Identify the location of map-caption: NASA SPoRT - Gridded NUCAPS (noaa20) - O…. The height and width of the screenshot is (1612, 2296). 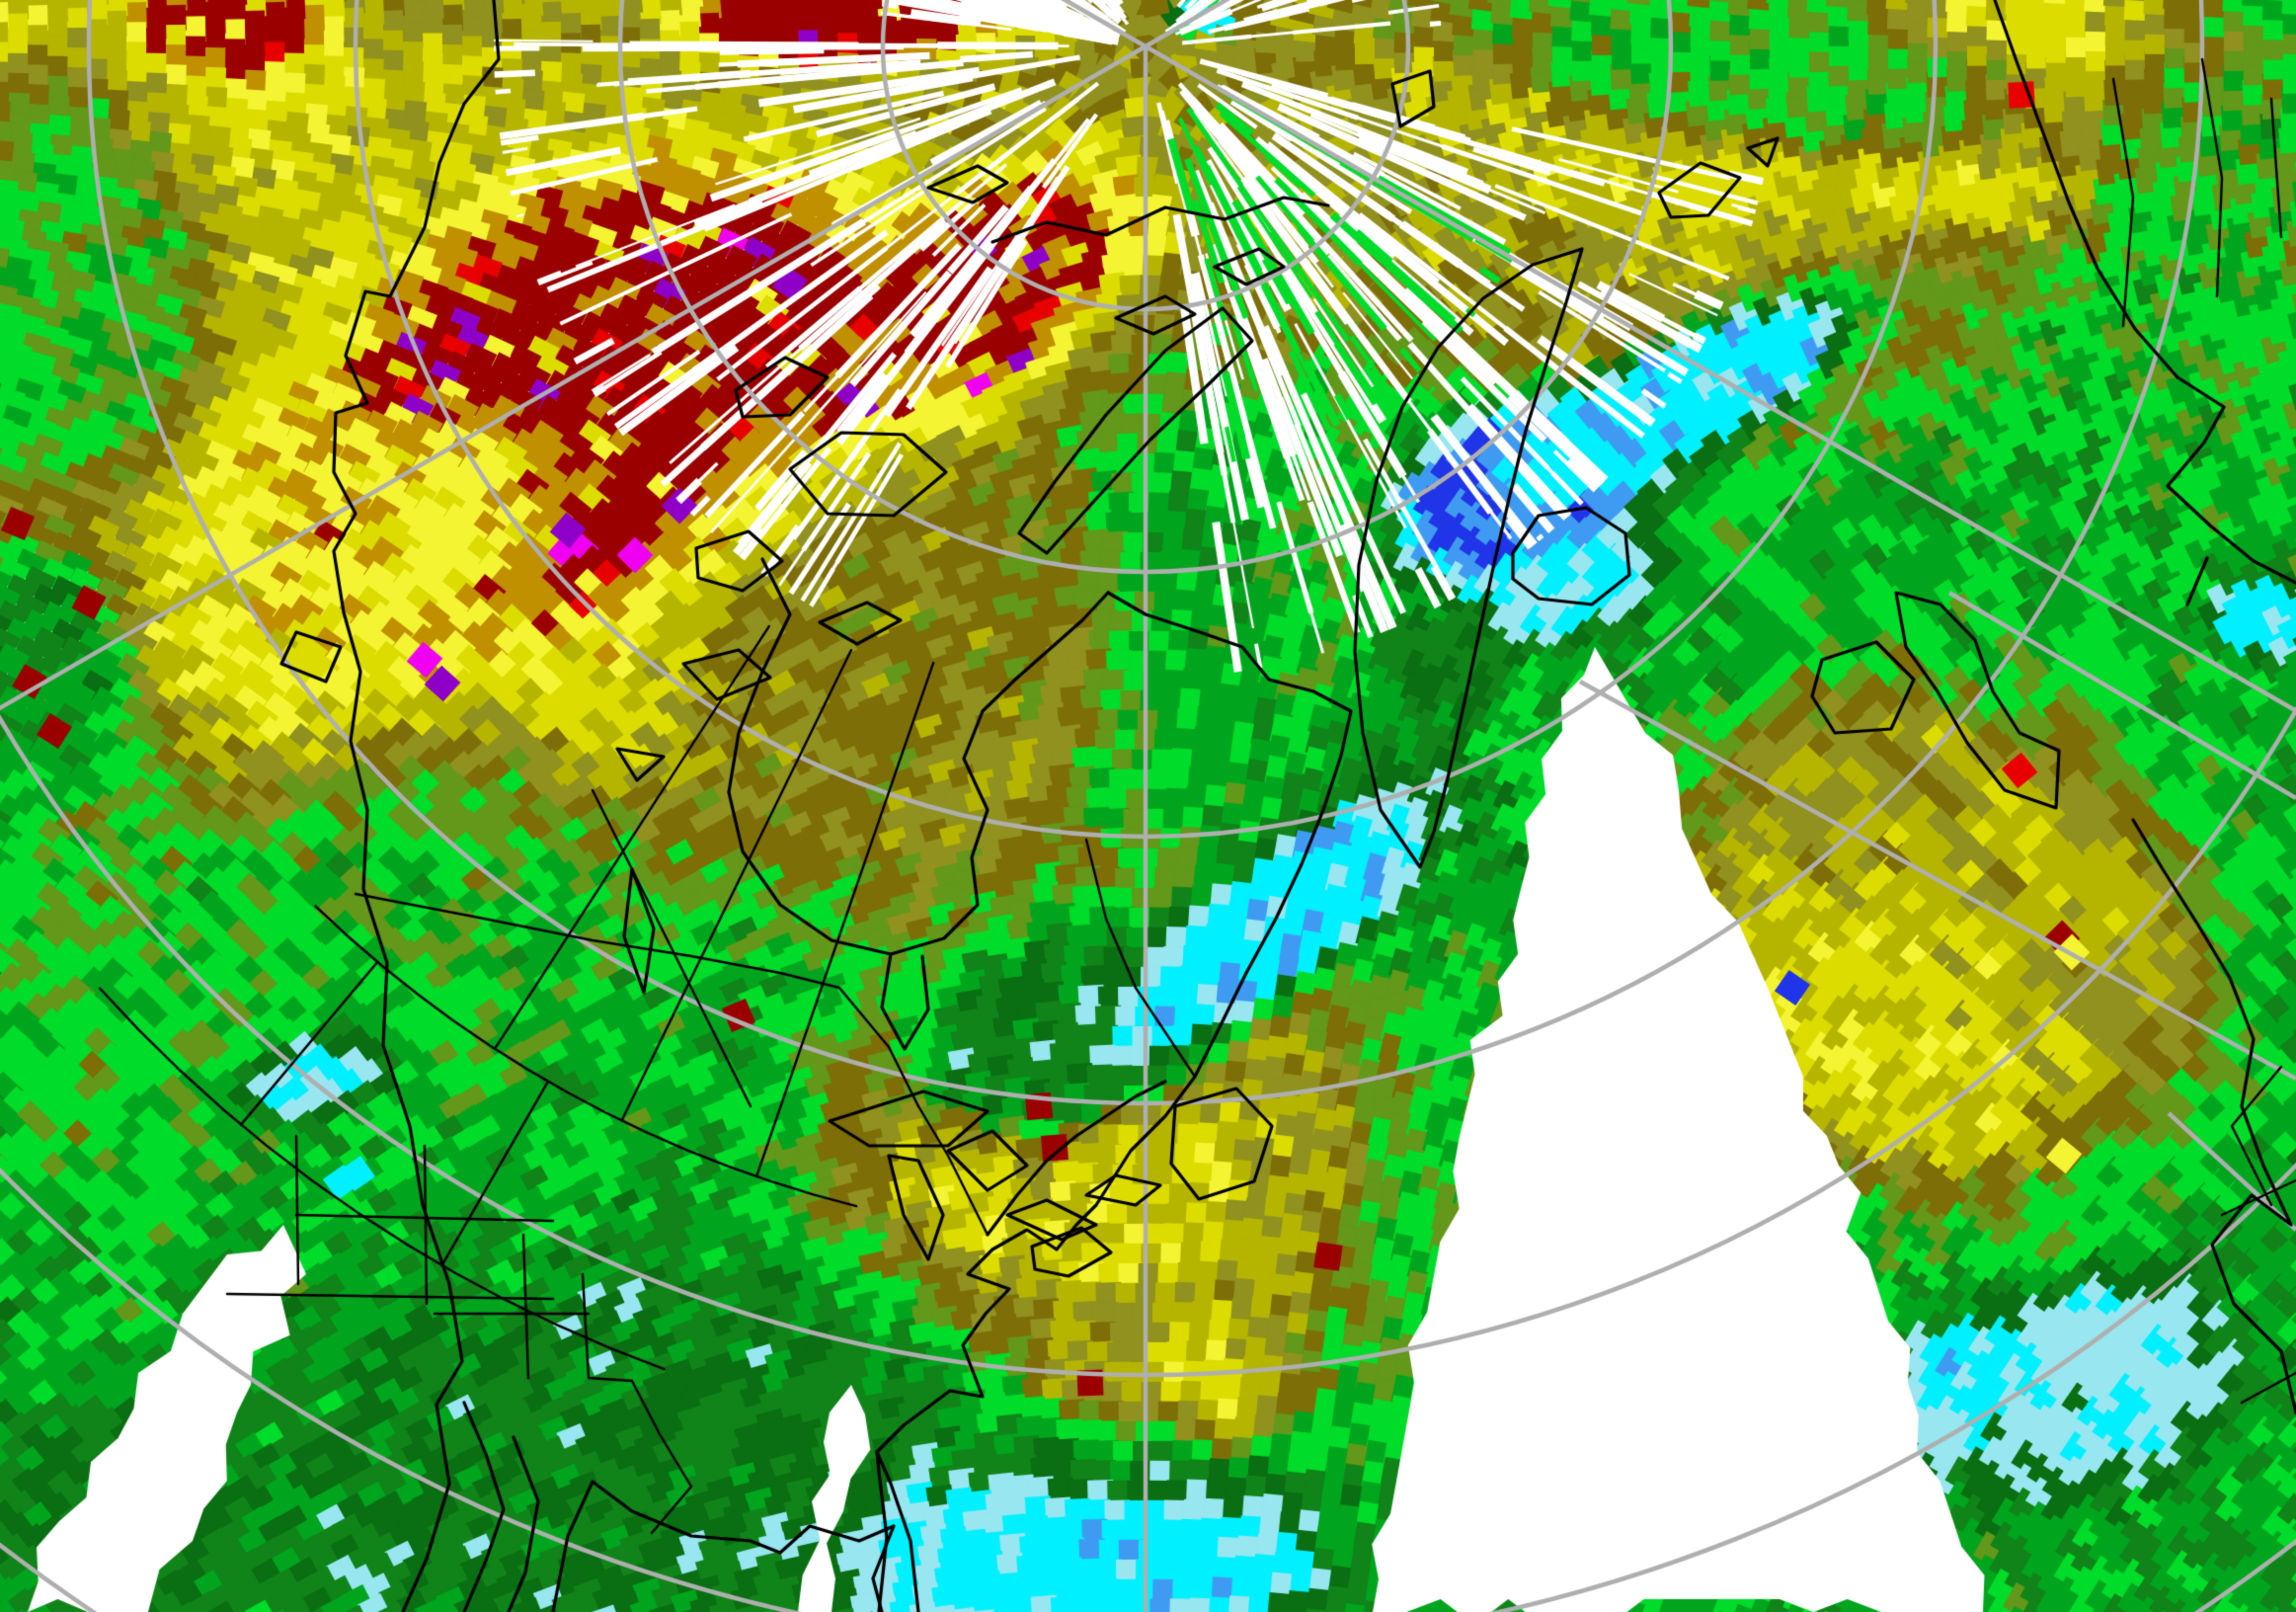
(626, 1564).